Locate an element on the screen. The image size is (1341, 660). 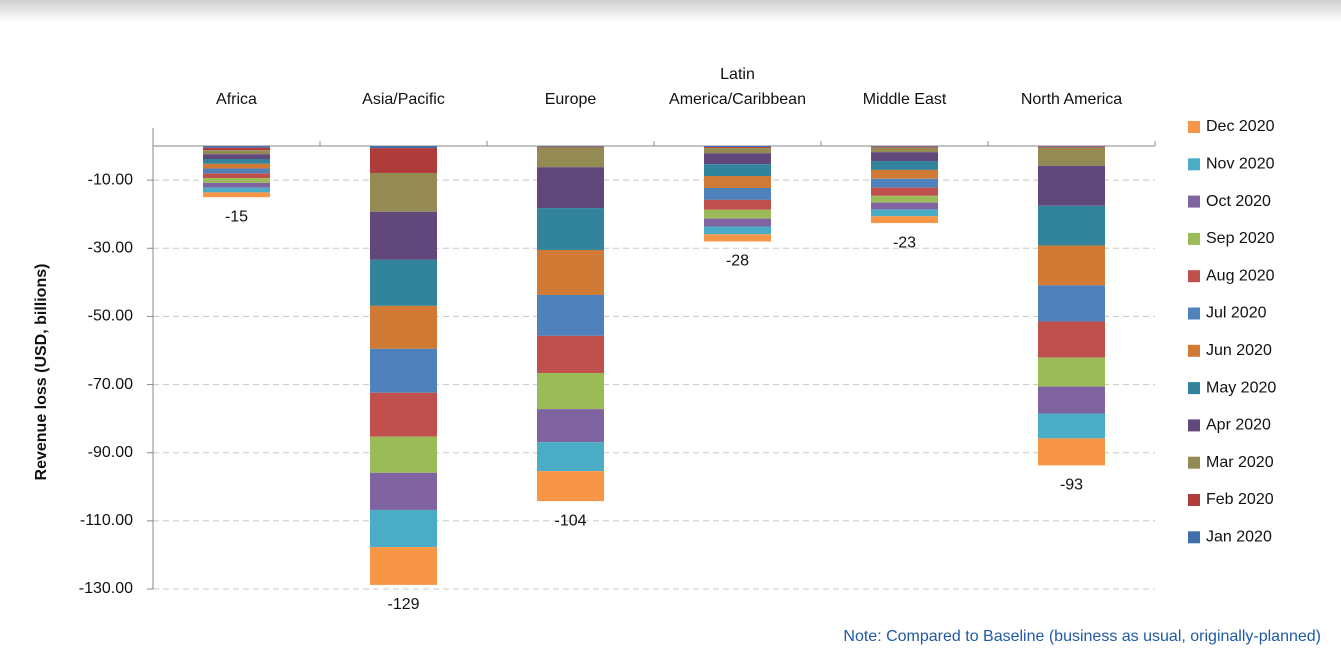
total-label: -28 is located at coordinates (737, 261).